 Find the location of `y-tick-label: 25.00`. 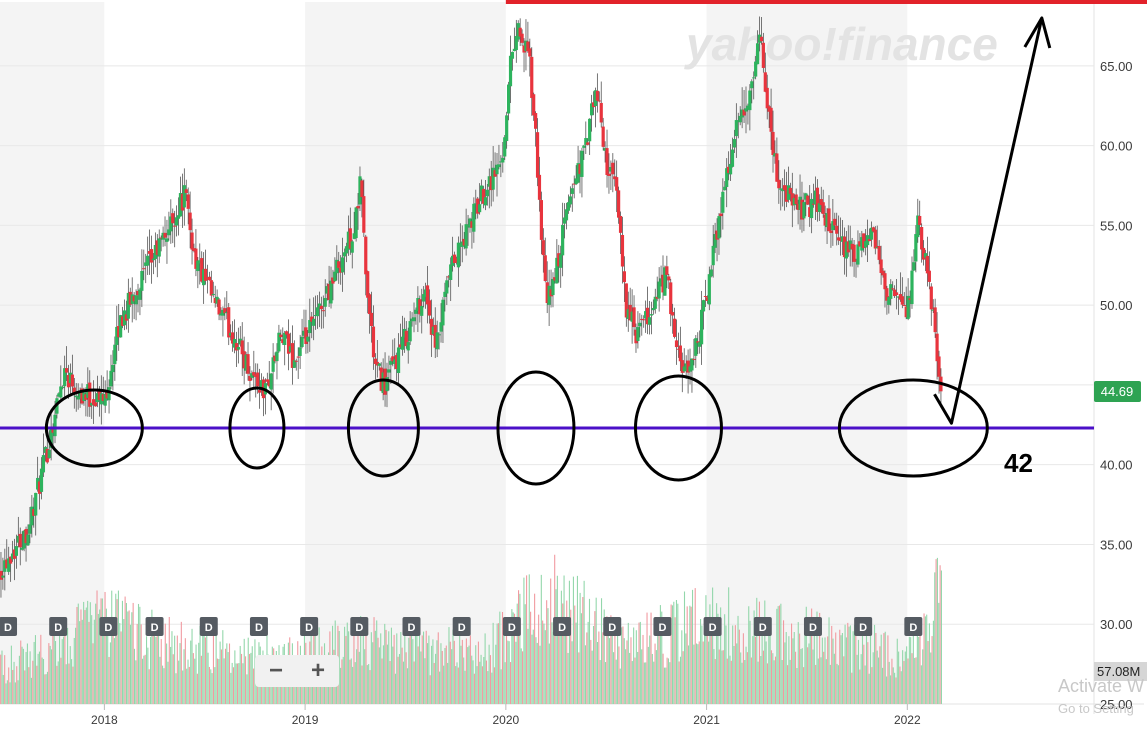

y-tick-label: 25.00 is located at coordinates (1116, 704).